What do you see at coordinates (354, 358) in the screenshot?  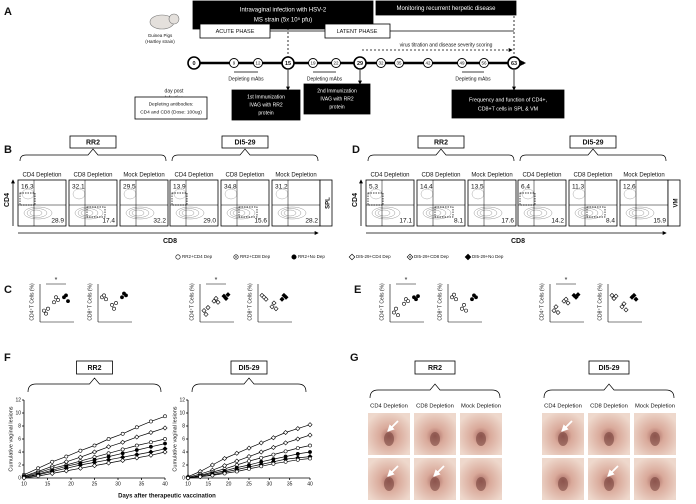 I see `panel-letter: G` at bounding box center [354, 358].